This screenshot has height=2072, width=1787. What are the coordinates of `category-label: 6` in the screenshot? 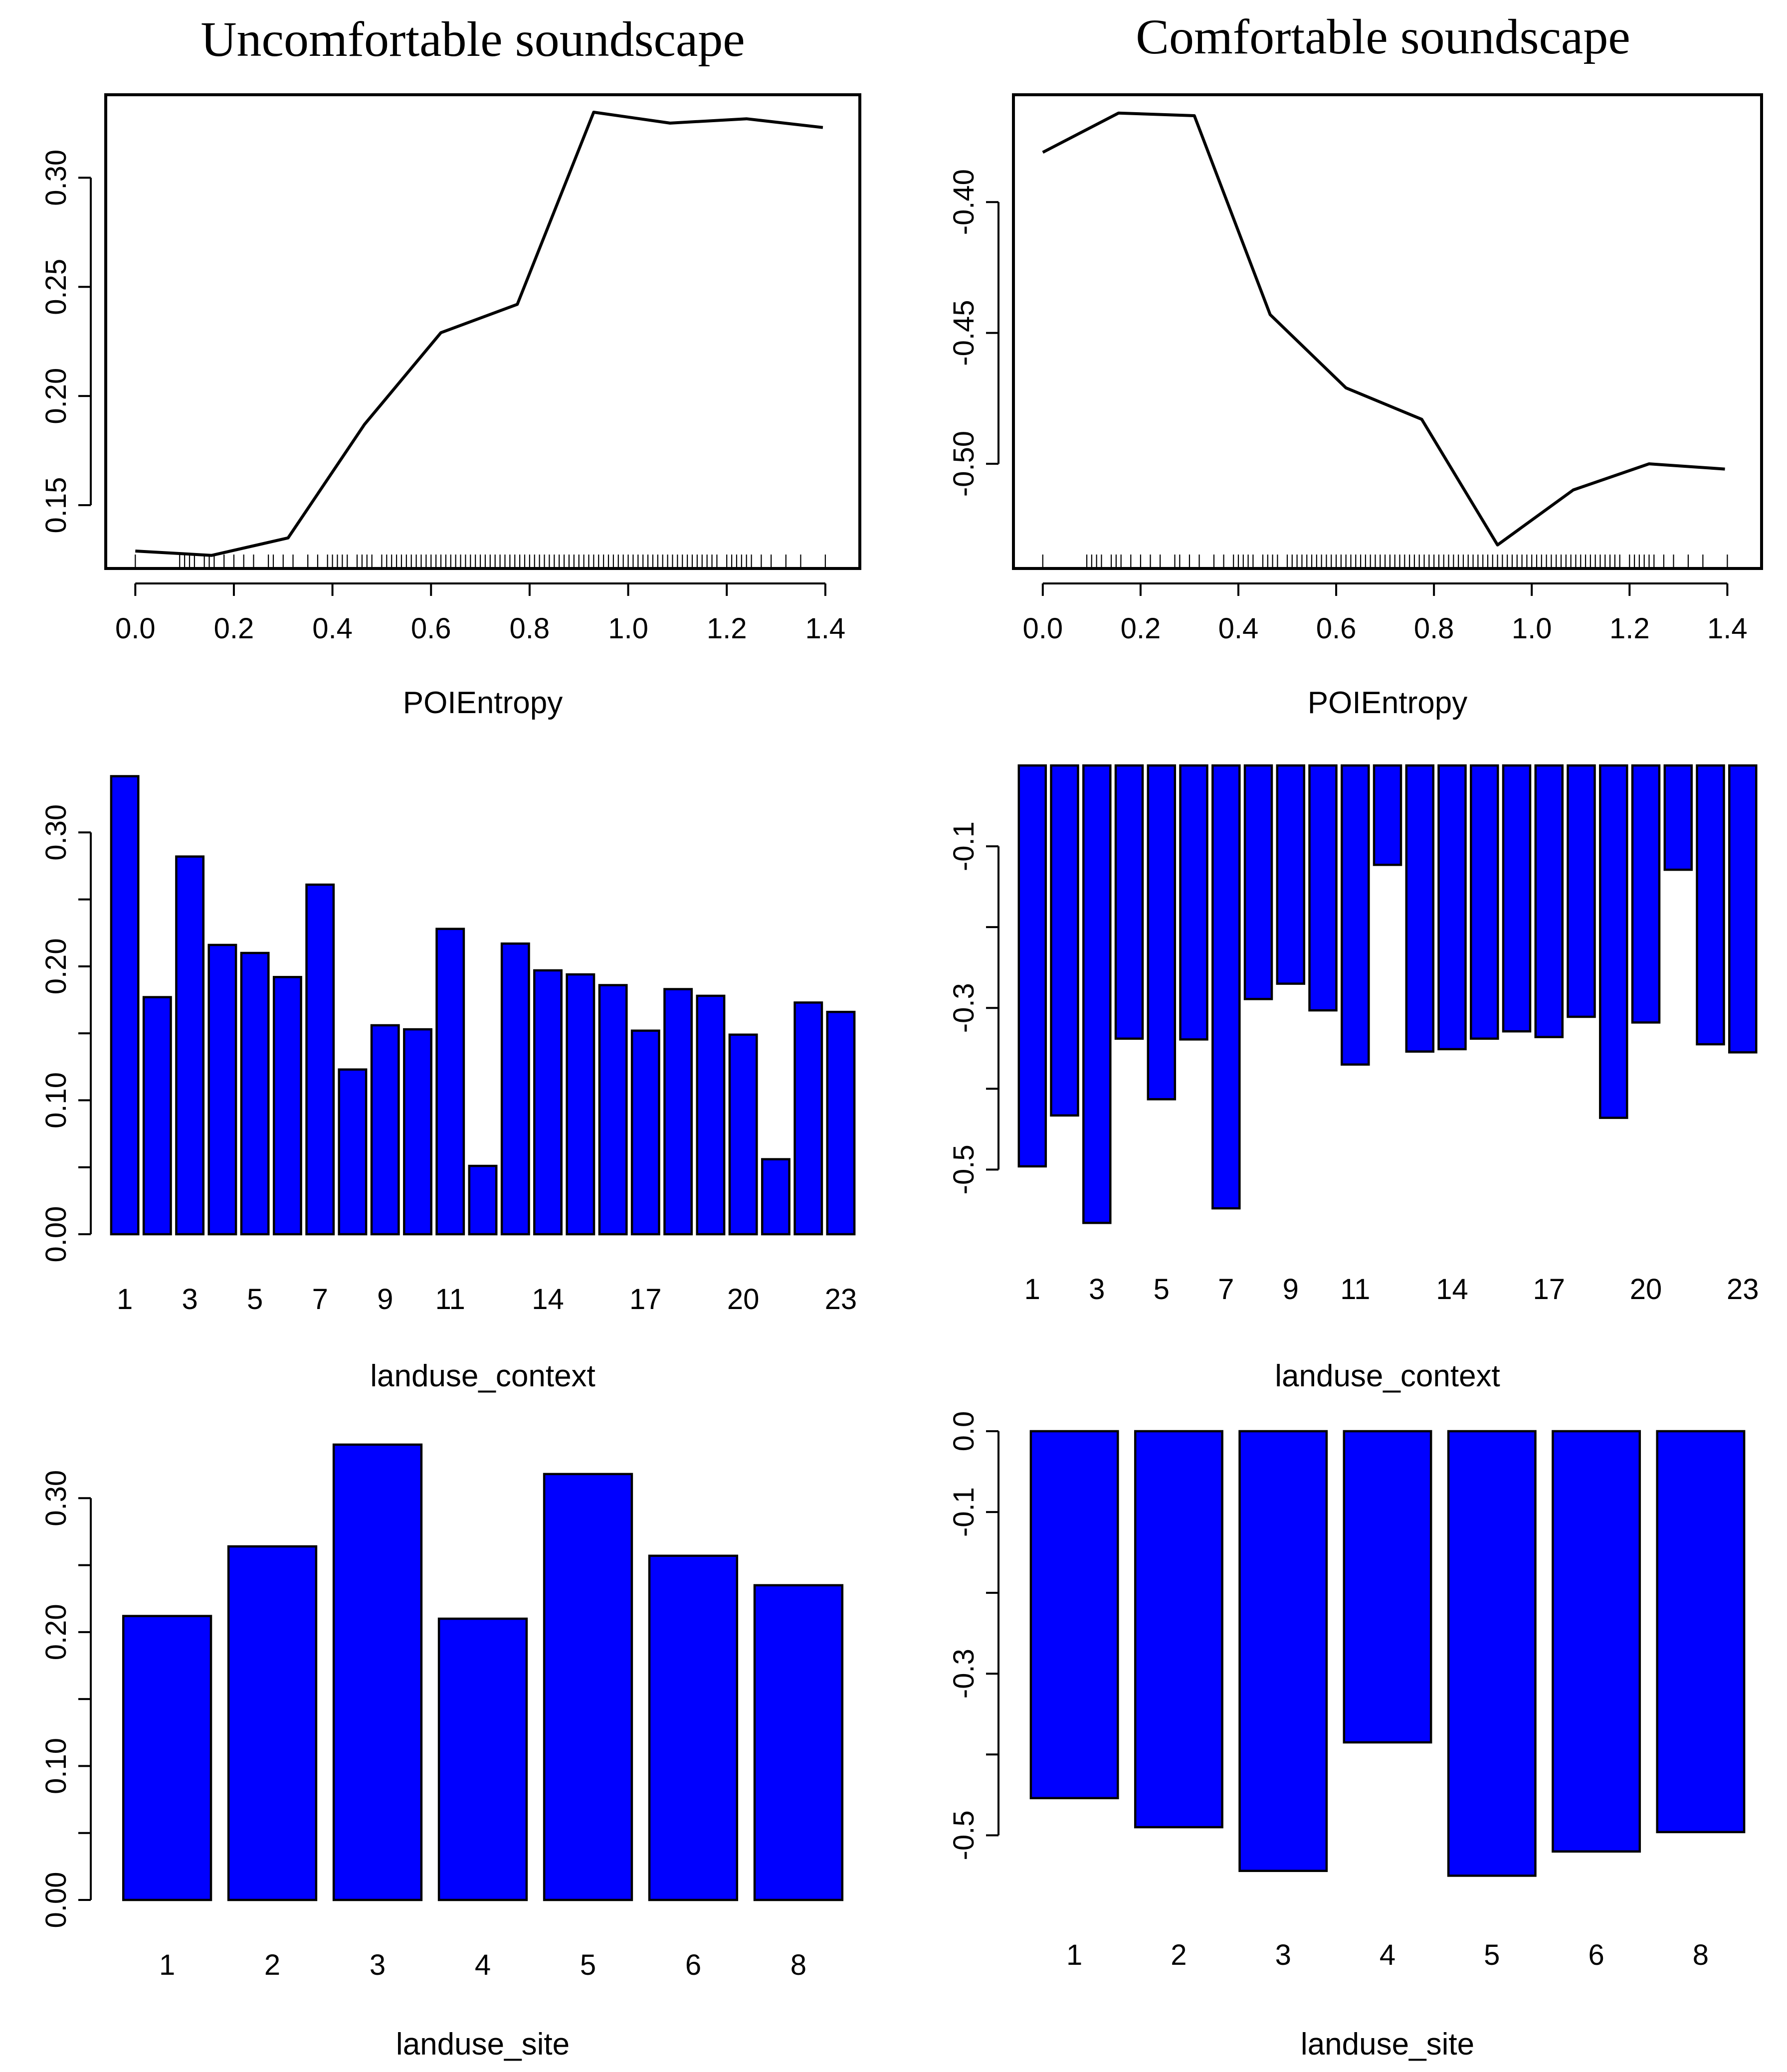 It's located at (1596, 1955).